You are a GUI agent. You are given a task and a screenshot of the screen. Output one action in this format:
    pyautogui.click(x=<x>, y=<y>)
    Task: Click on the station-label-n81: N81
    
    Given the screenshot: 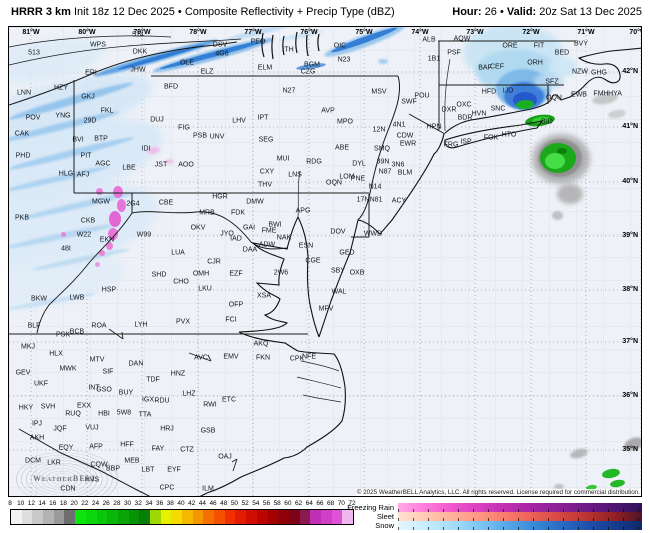 What is the action you would take?
    pyautogui.click(x=376, y=200)
    